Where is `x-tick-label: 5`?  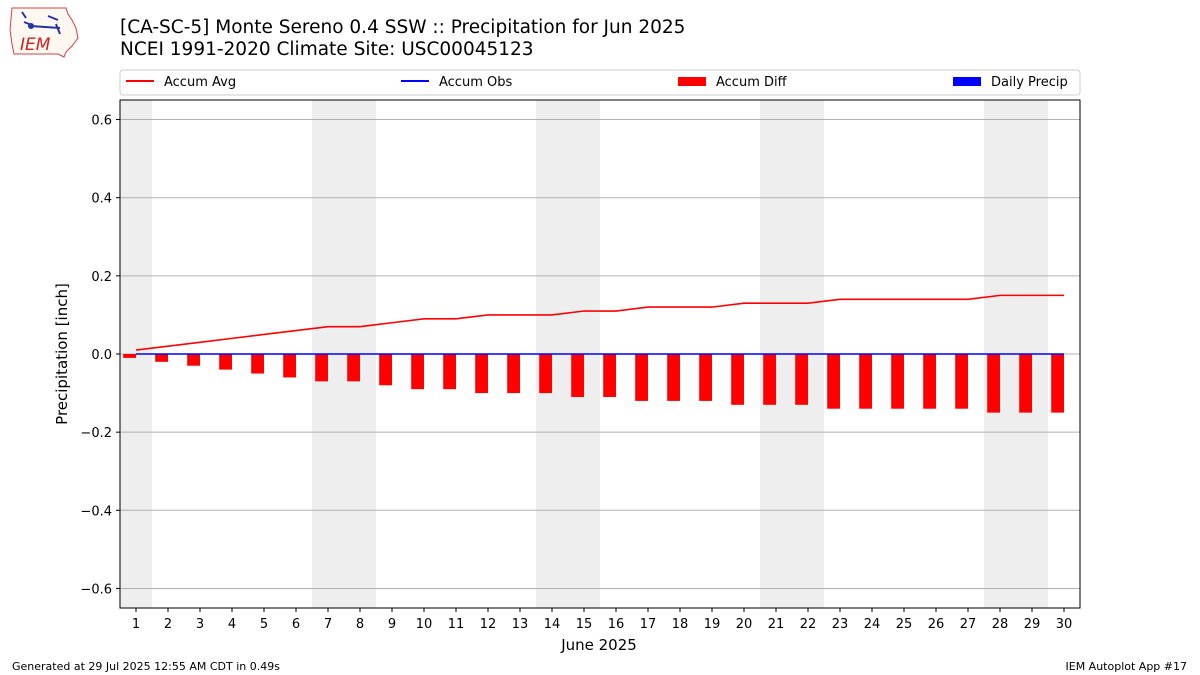
x-tick-label: 5 is located at coordinates (264, 624).